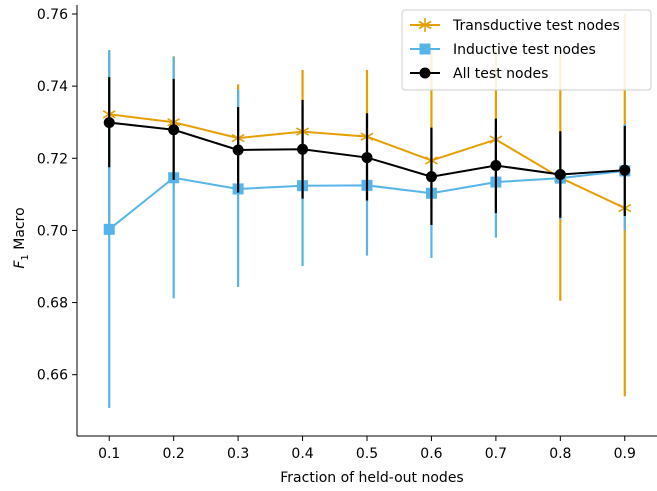 The height and width of the screenshot is (491, 657). What do you see at coordinates (536, 26) in the screenshot?
I see `legend-label: Transductive test nodes` at bounding box center [536, 26].